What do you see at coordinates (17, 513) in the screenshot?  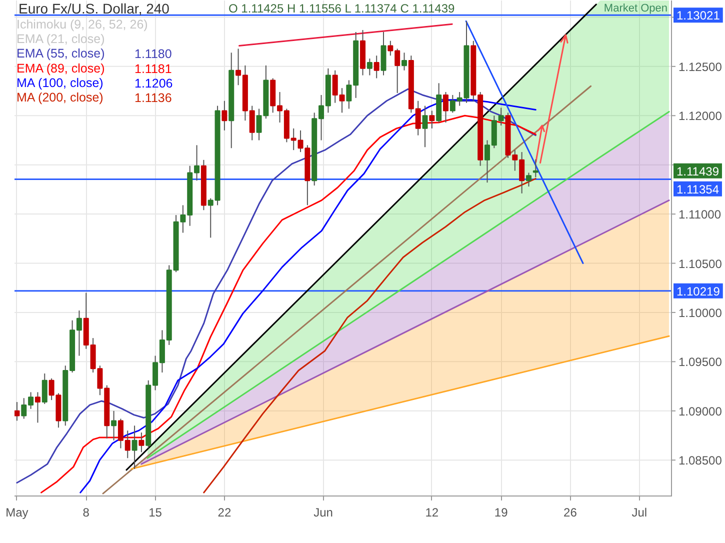 I see `x-tick-label: May` at bounding box center [17, 513].